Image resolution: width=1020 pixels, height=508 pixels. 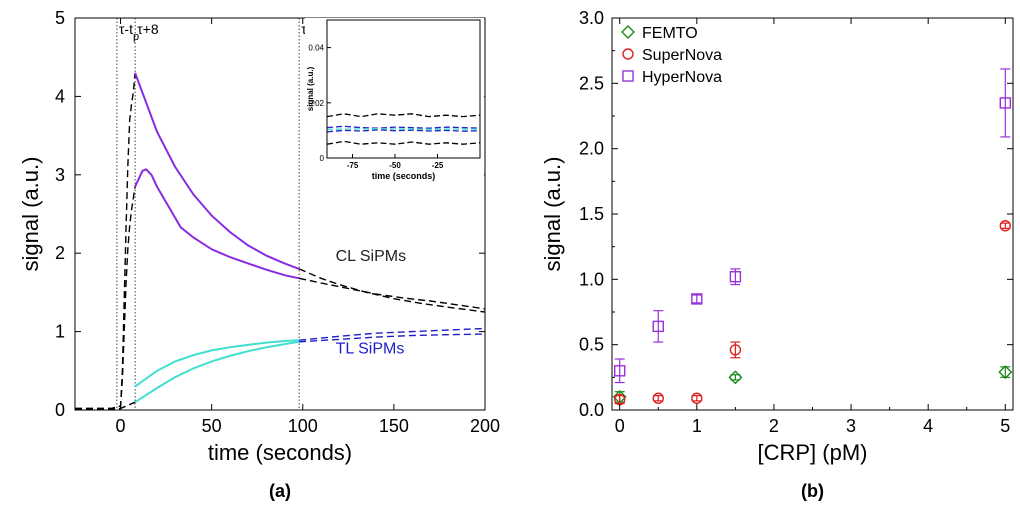 I want to click on inset-x-tick-label-2: -25, so click(x=438, y=165).